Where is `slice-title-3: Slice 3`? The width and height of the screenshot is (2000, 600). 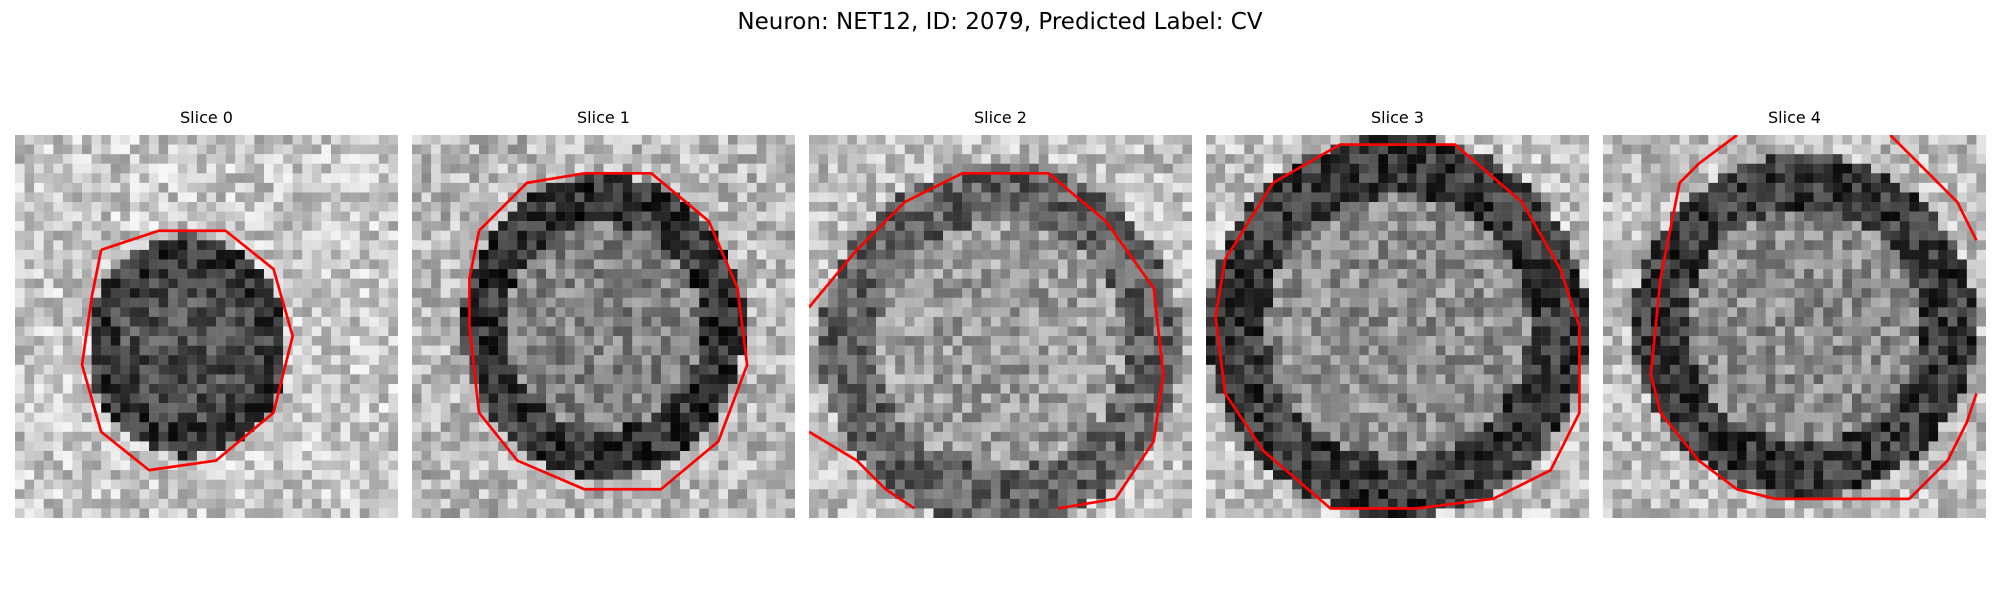
slice-title-3: Slice 3 is located at coordinates (1397, 117).